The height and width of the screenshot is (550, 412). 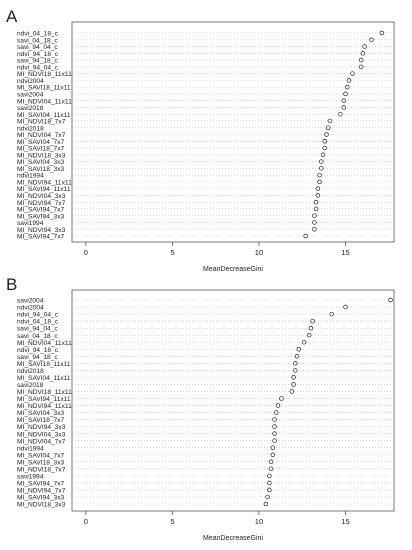 I want to click on category-label: MI_NDVI04_7x7, so click(x=41, y=441).